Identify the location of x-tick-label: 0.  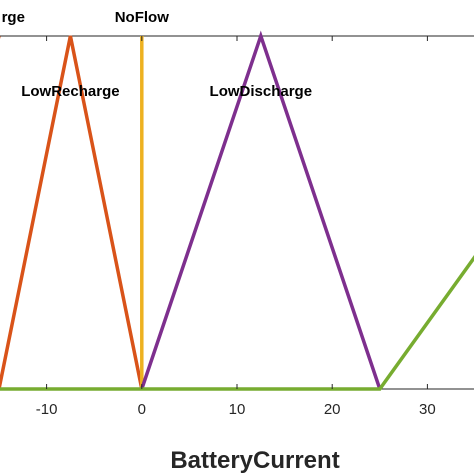
(142, 409).